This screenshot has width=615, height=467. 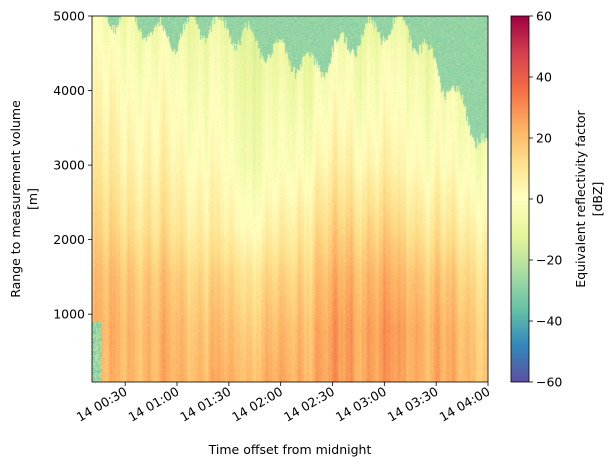 What do you see at coordinates (413, 404) in the screenshot?
I see `x-tick-label: 14 03:30` at bounding box center [413, 404].